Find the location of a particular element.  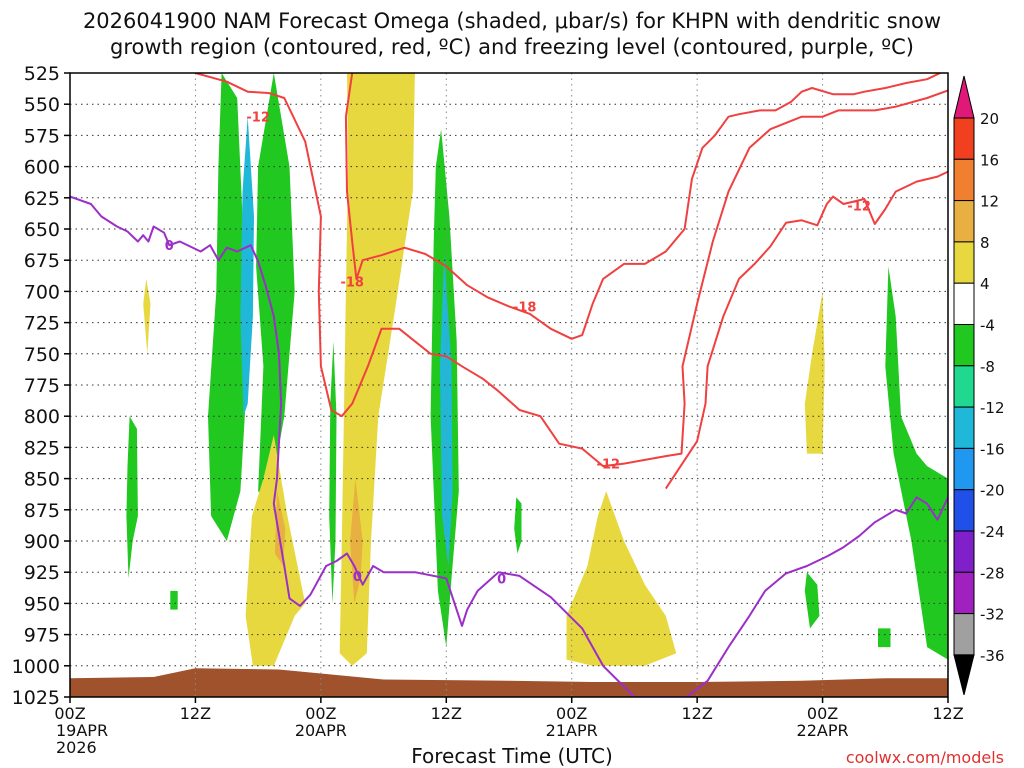

colorbar-top-arrow is located at coordinates (964, 97).